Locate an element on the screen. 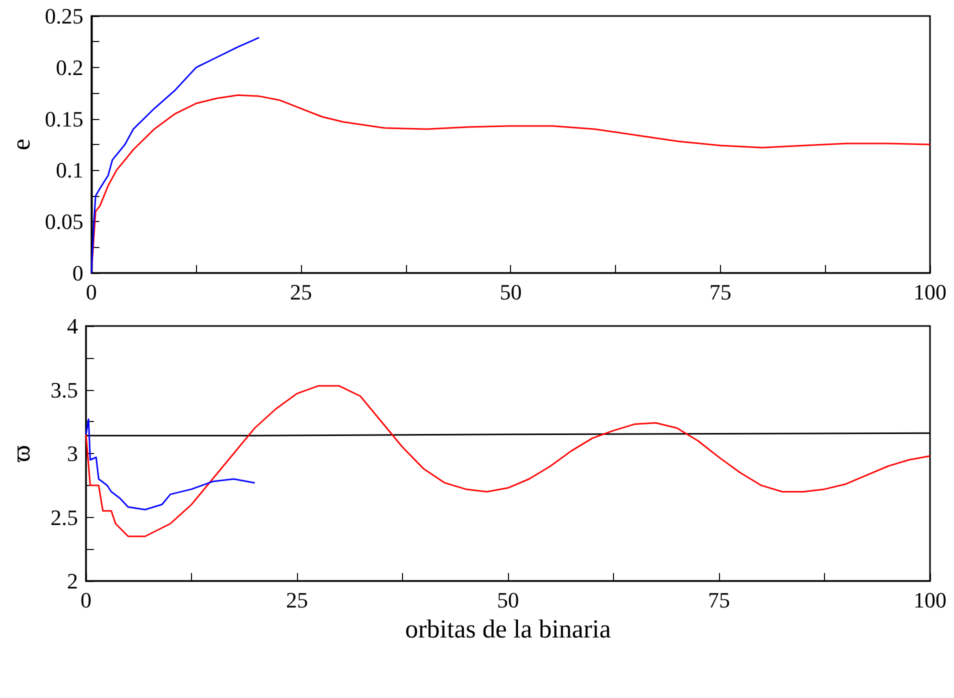  y-axis-title: ϖ is located at coordinates (21, 453).